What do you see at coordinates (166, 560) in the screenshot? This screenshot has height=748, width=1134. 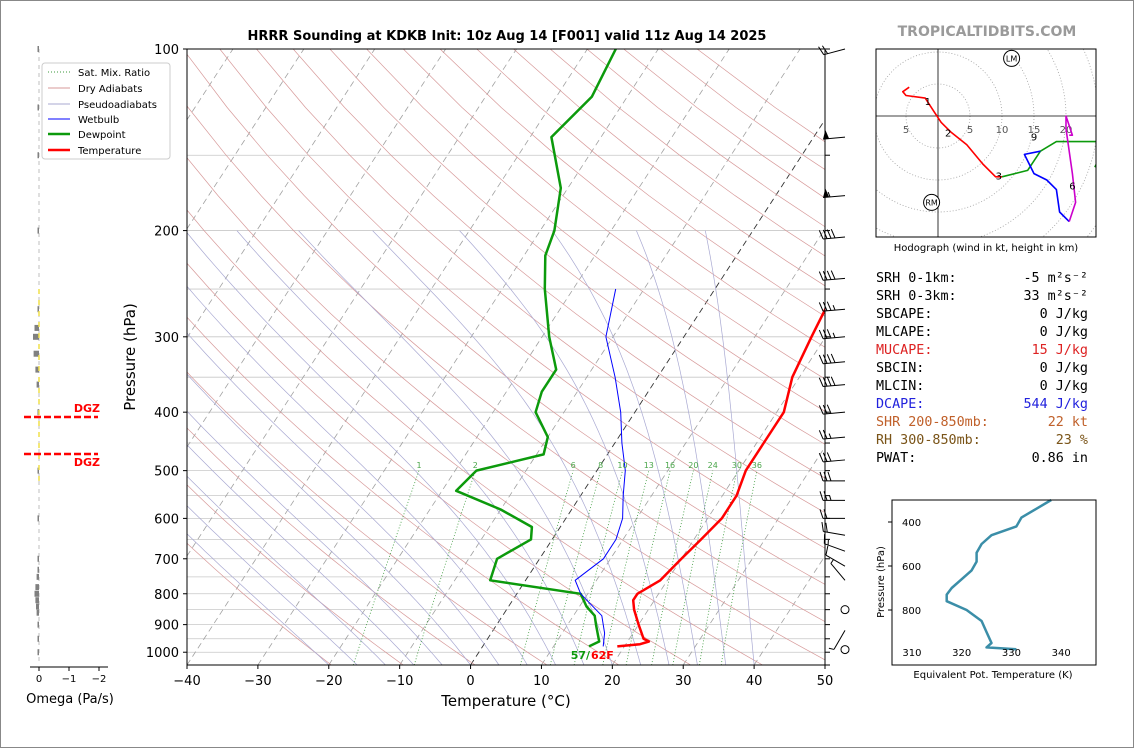 I see `y-tick-label: 700` at bounding box center [166, 560].